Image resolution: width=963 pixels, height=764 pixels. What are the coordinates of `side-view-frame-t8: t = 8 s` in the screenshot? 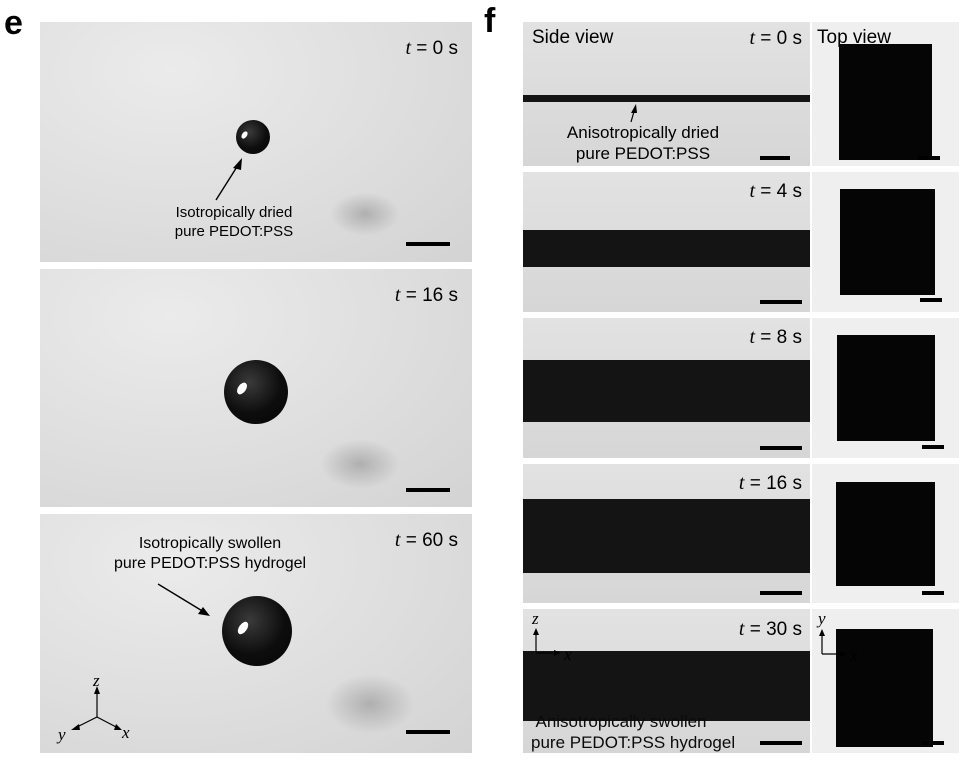 It's located at (666, 388).